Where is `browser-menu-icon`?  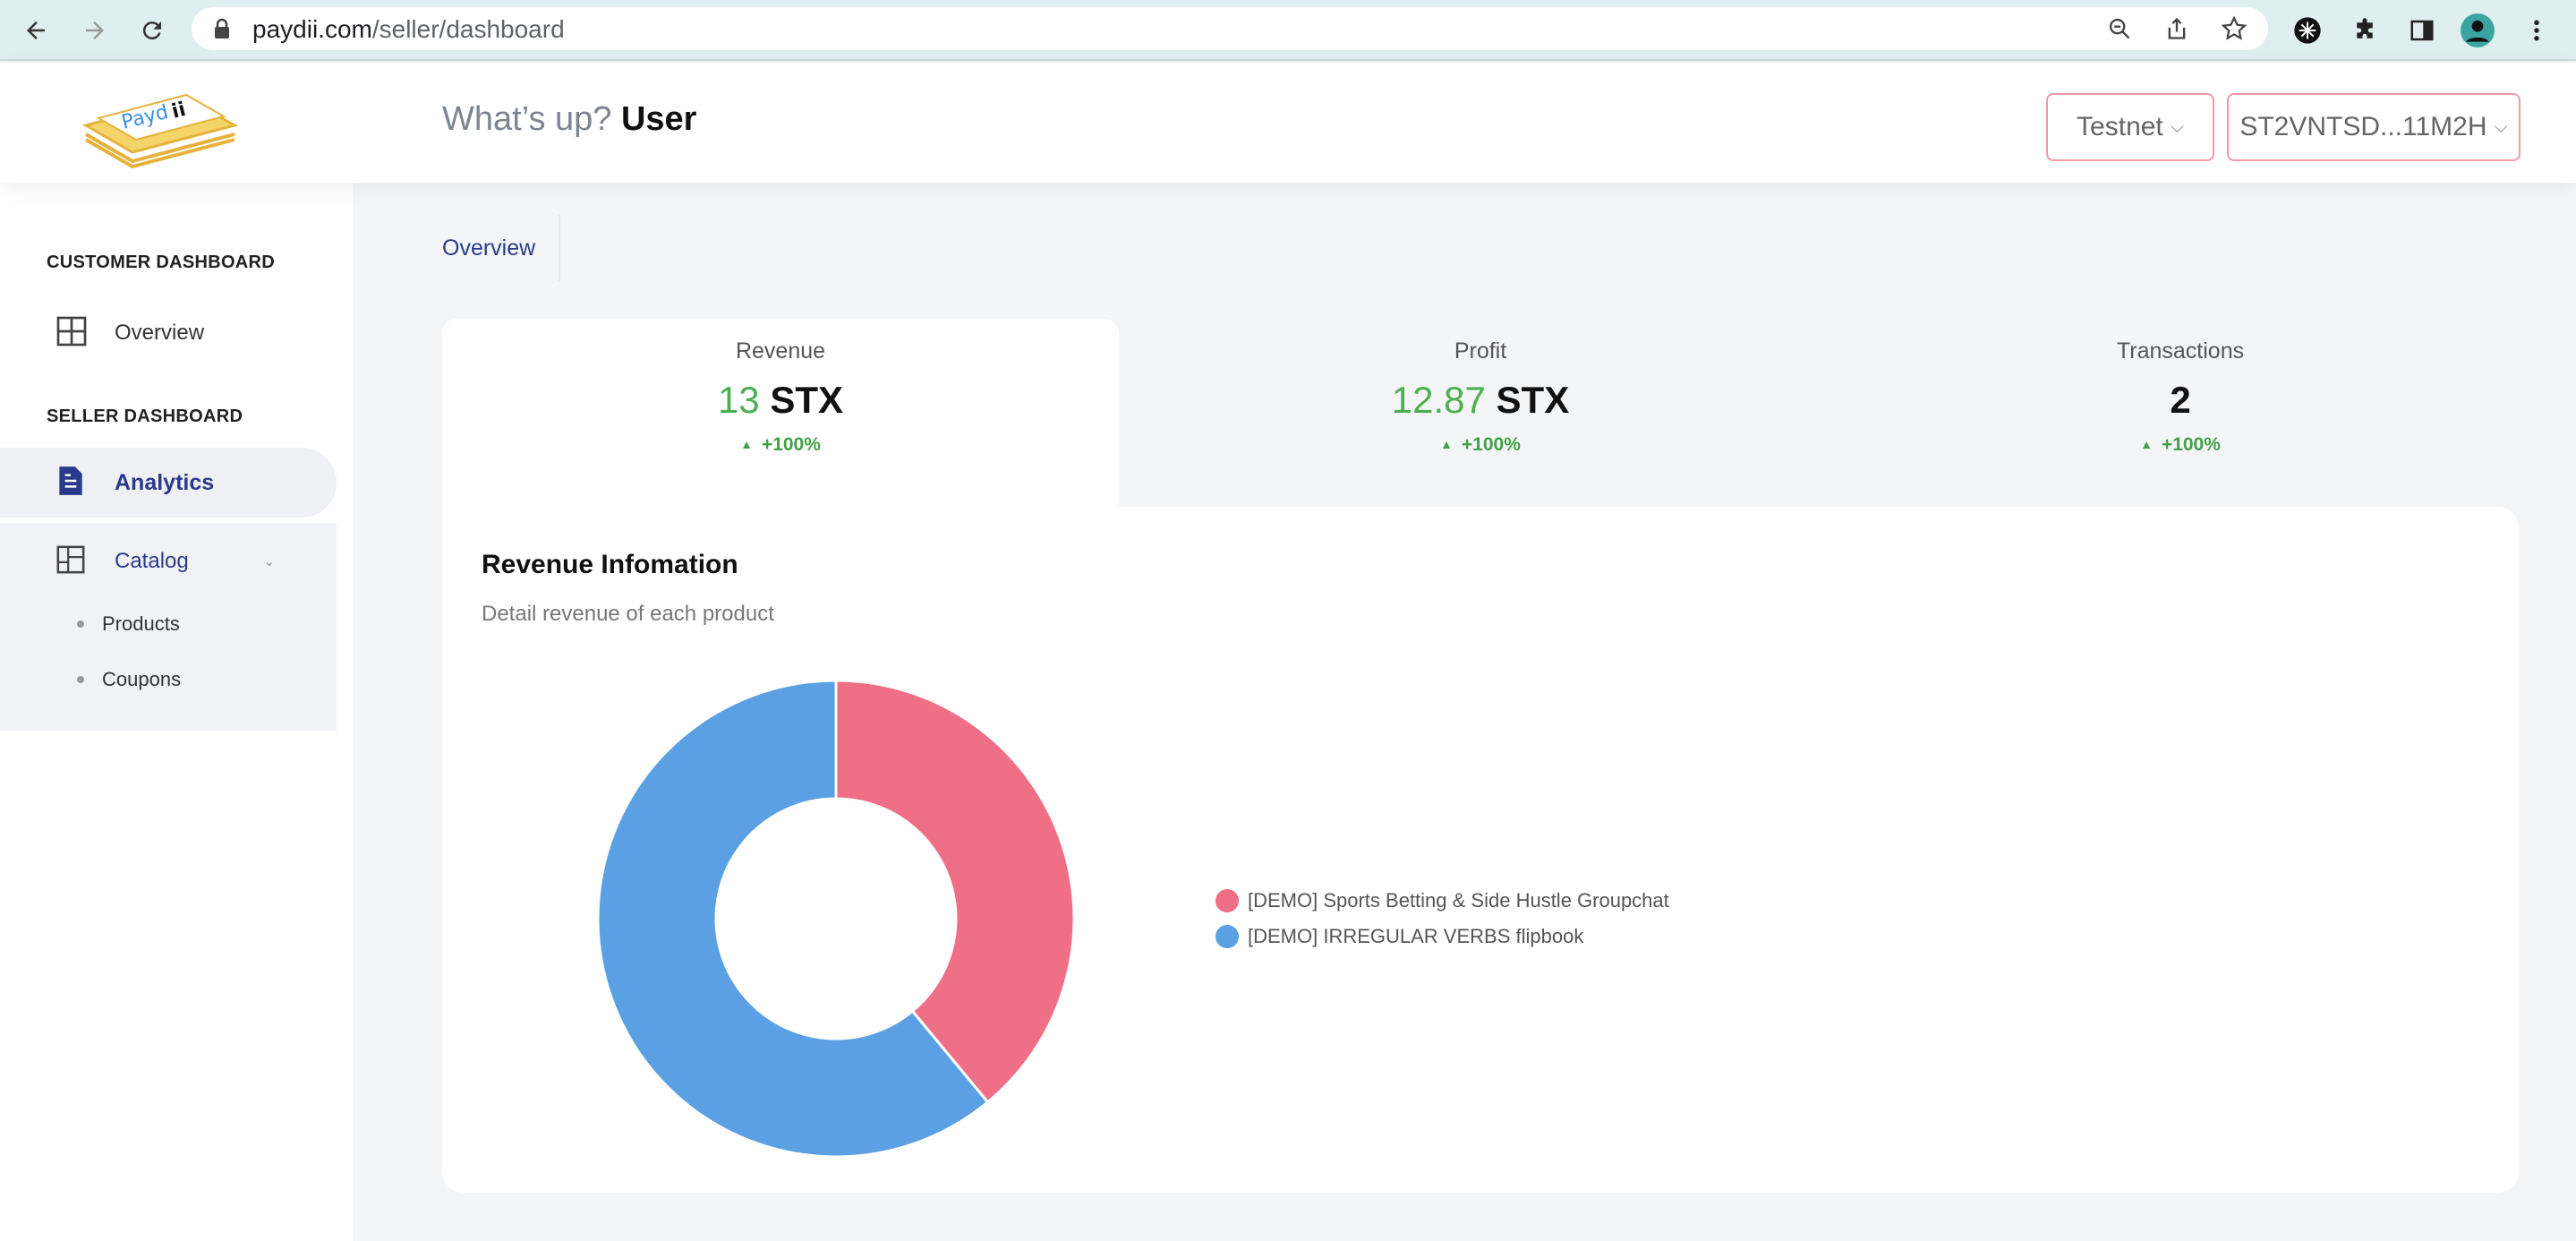
browser-menu-icon is located at coordinates (2537, 30).